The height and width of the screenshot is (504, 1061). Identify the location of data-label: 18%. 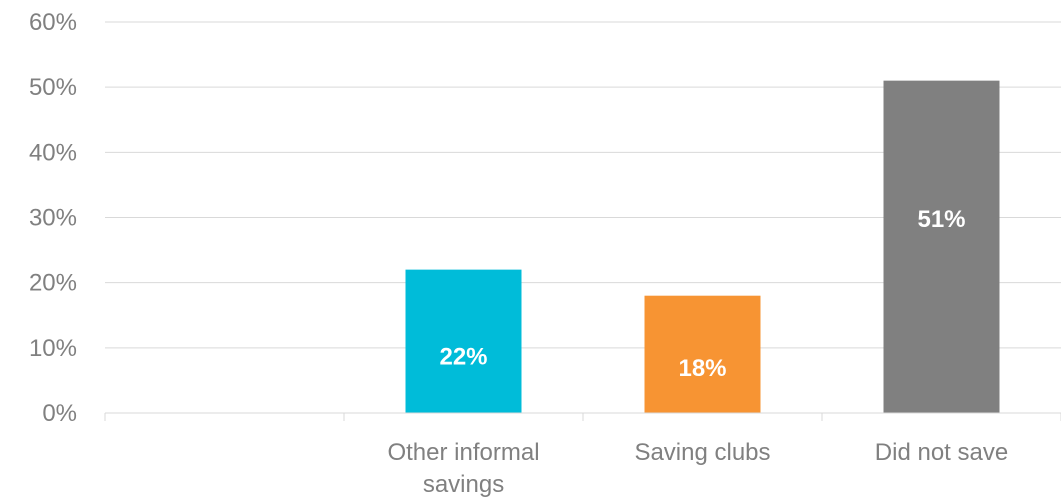
(702, 368).